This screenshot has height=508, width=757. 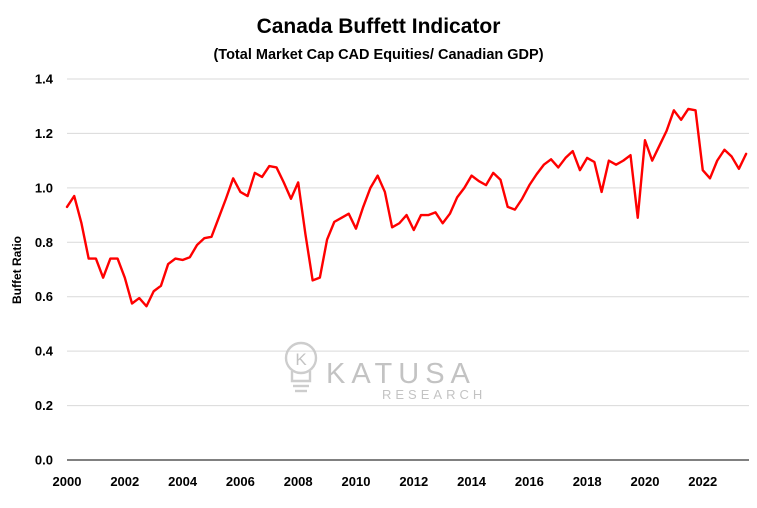 I want to click on x-tick-label: 2016, so click(x=529, y=481).